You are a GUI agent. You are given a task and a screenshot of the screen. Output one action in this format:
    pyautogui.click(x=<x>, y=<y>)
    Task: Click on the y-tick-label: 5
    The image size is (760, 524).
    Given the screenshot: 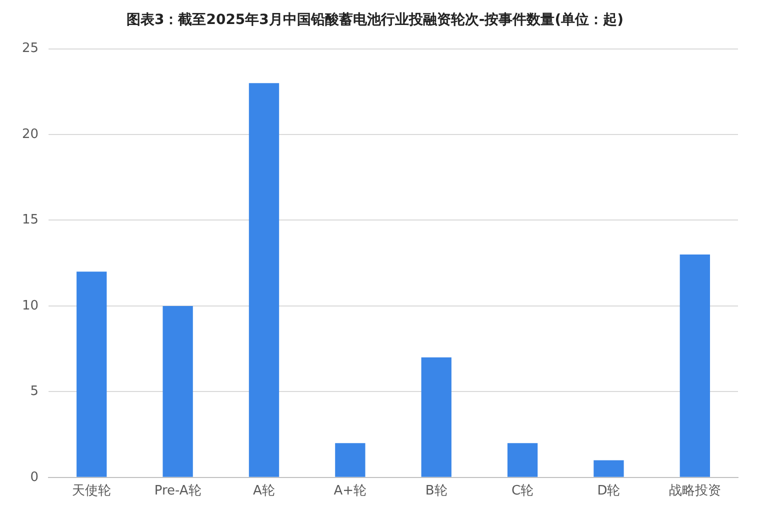 What is the action you would take?
    pyautogui.click(x=34, y=392)
    